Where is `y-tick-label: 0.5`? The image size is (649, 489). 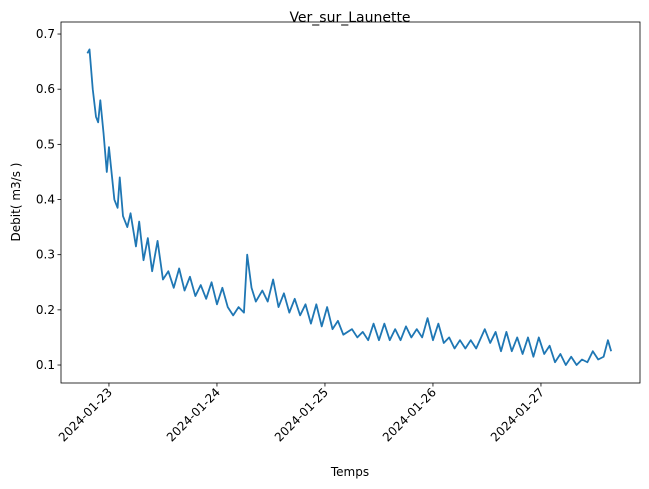 y-tick-label: 0.5 is located at coordinates (45, 144).